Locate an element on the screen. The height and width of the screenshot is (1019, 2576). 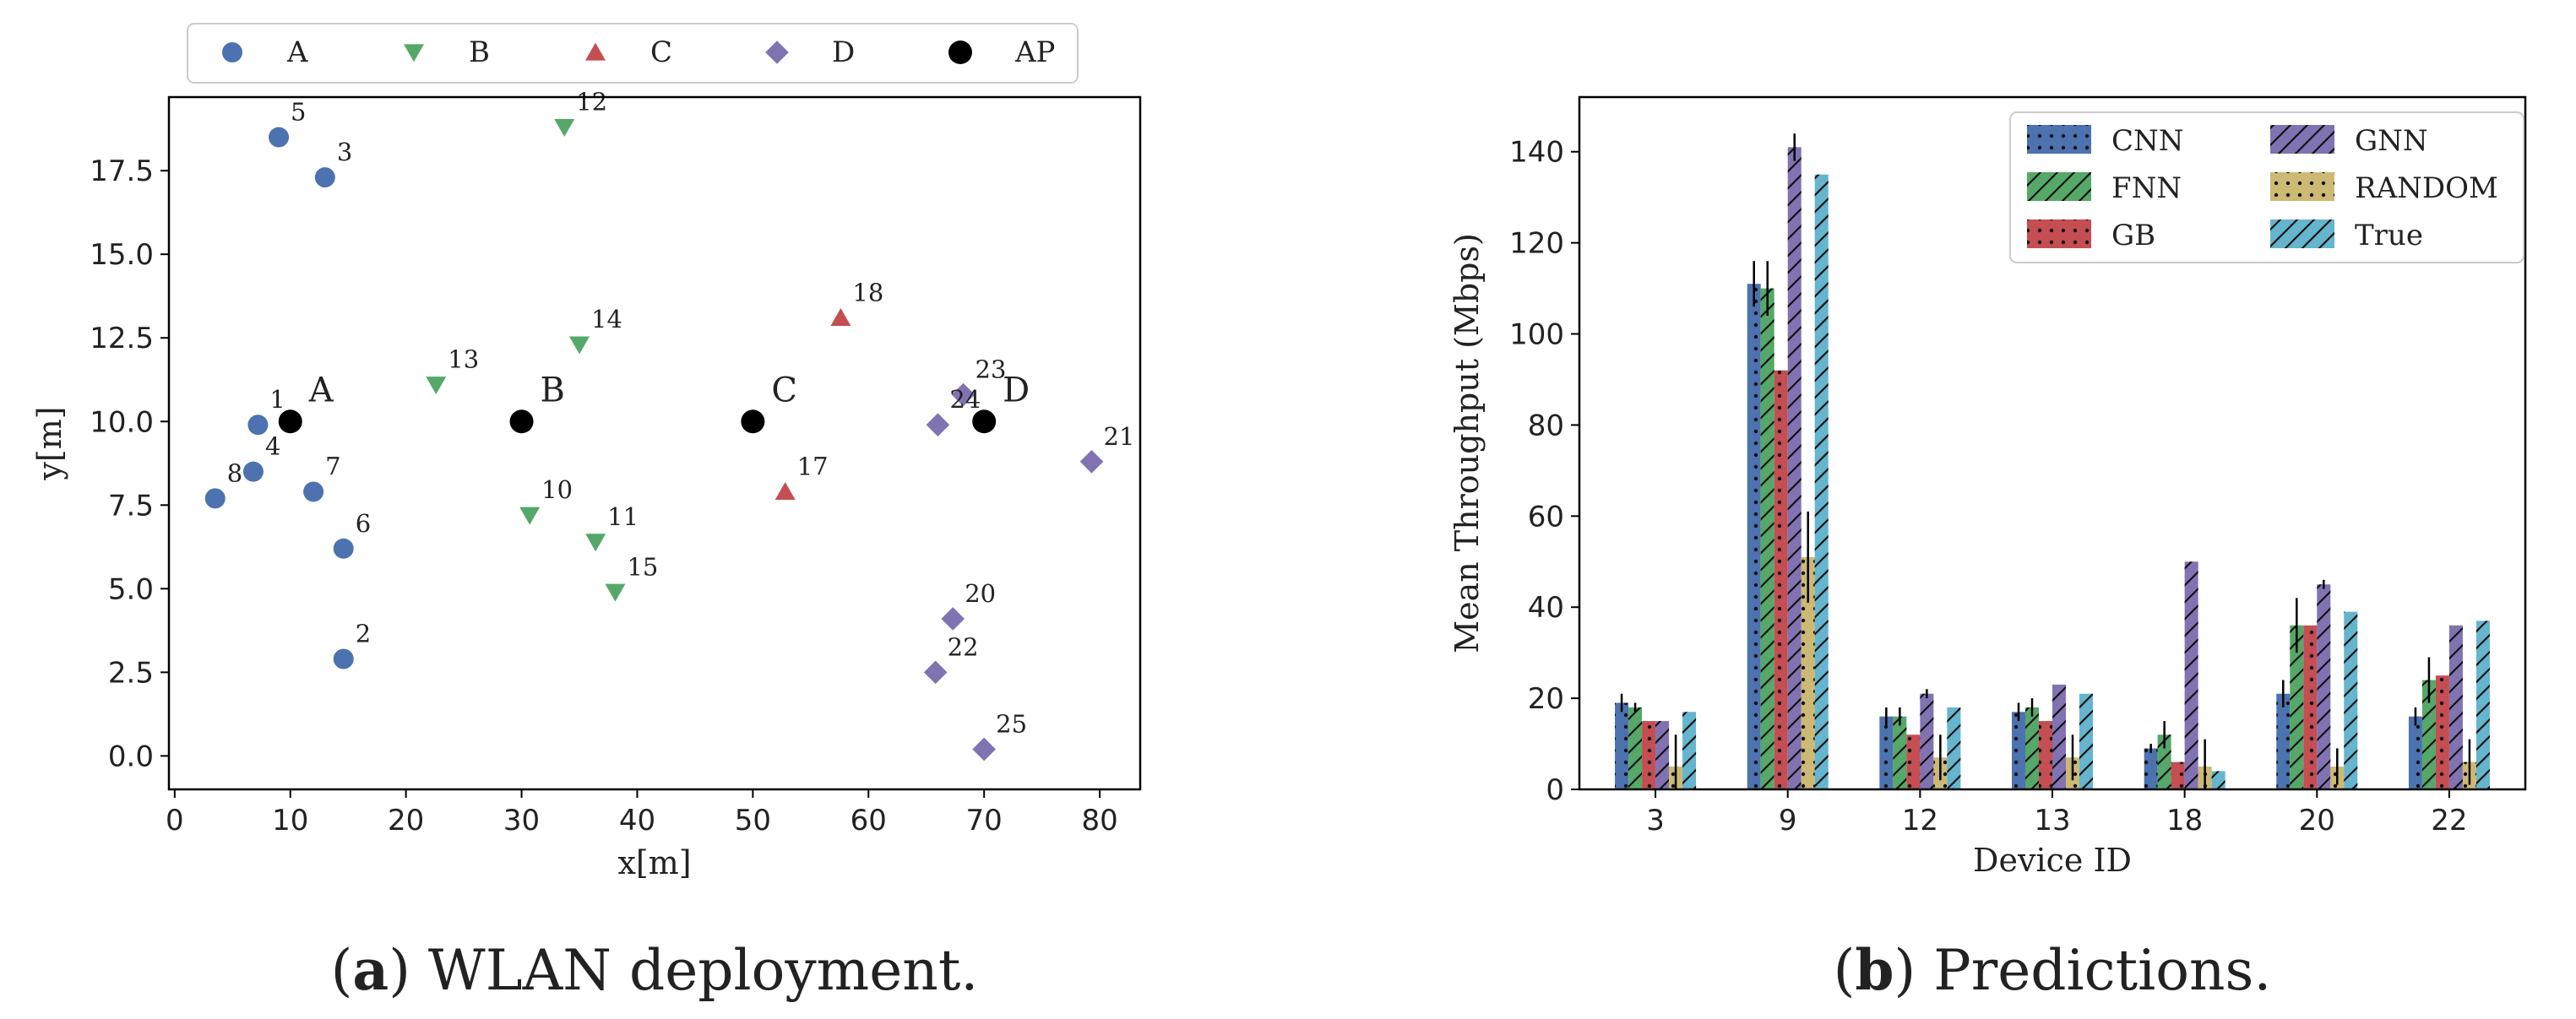
caption-a-label: a is located at coordinates (370, 970).